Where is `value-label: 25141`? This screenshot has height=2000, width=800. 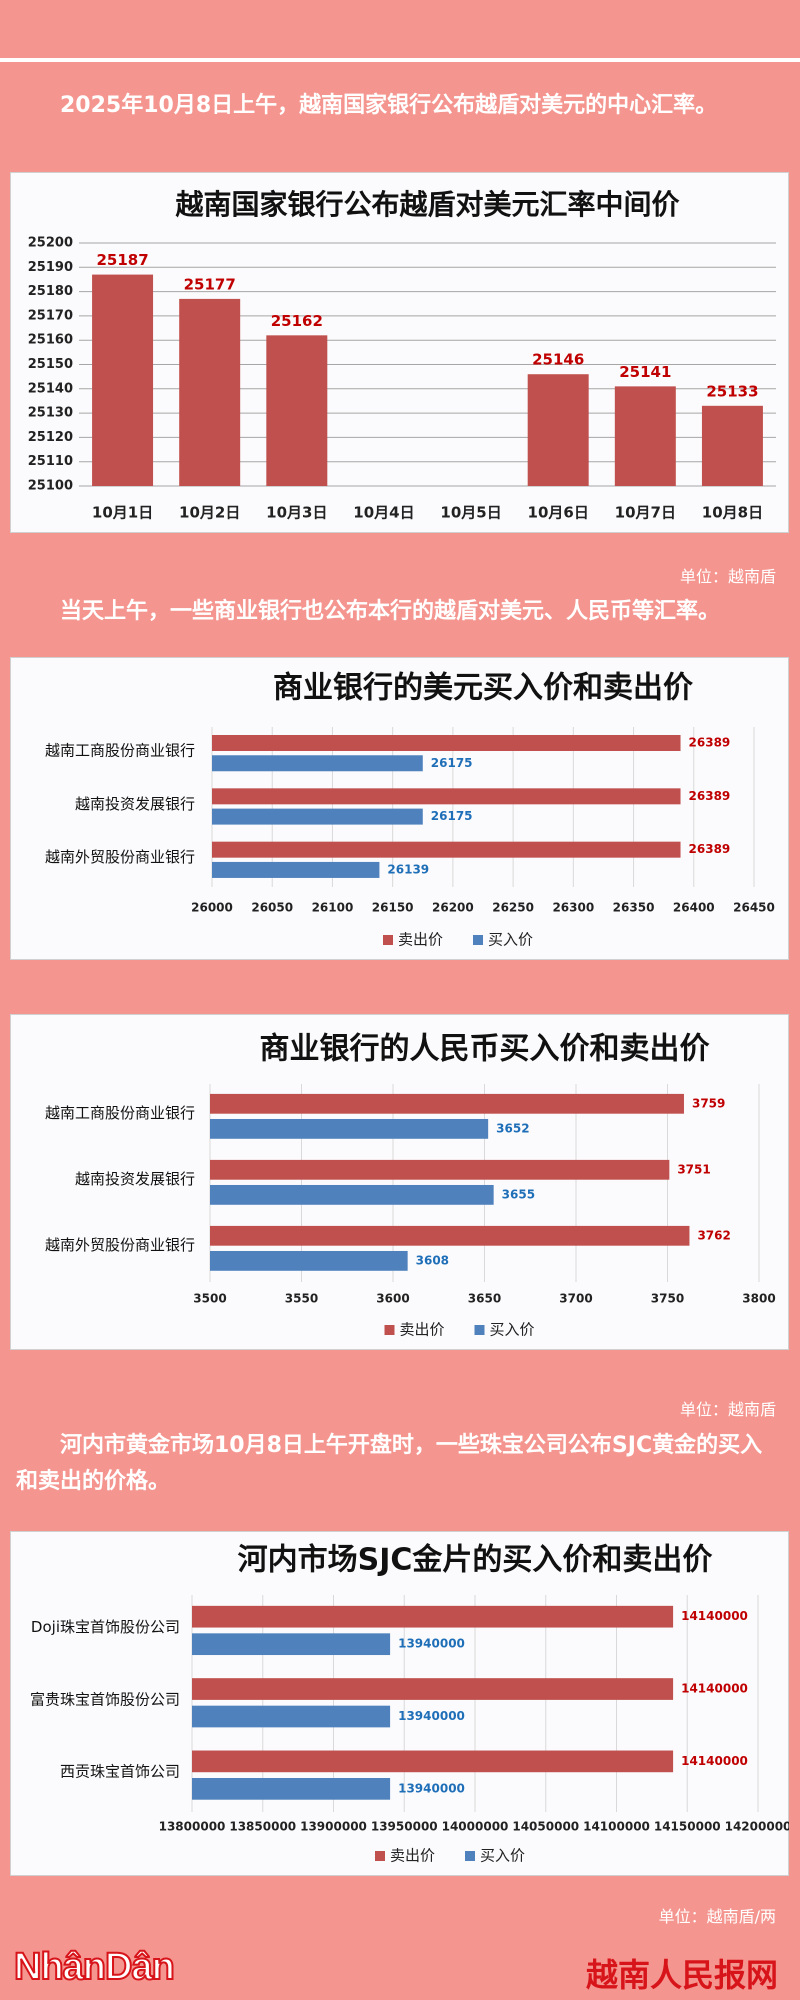
value-label: 25141 is located at coordinates (645, 372).